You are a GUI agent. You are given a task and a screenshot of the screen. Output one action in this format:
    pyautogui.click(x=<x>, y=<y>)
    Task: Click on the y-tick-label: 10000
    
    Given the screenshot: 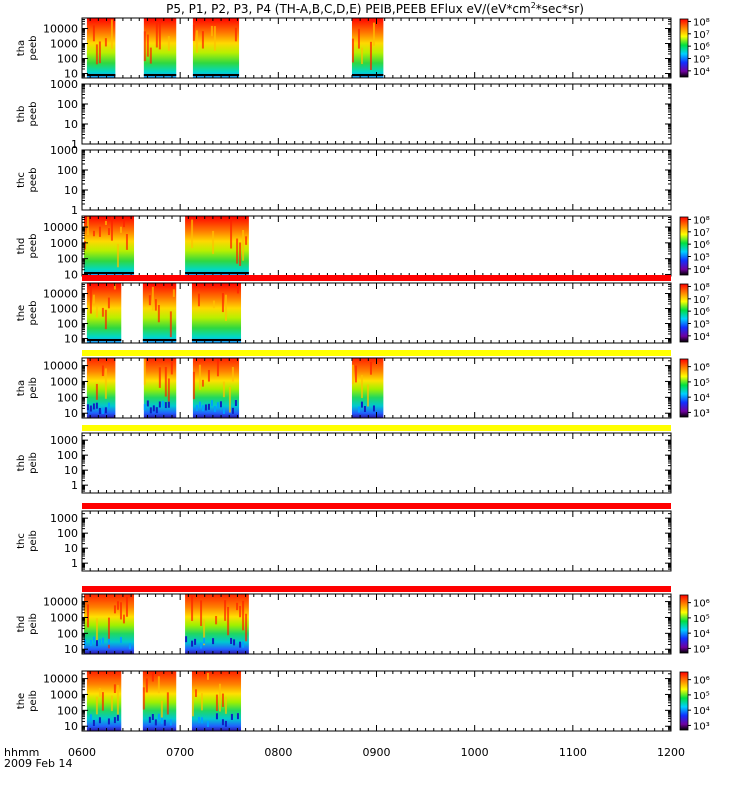 What is the action you would take?
    pyautogui.click(x=60, y=227)
    